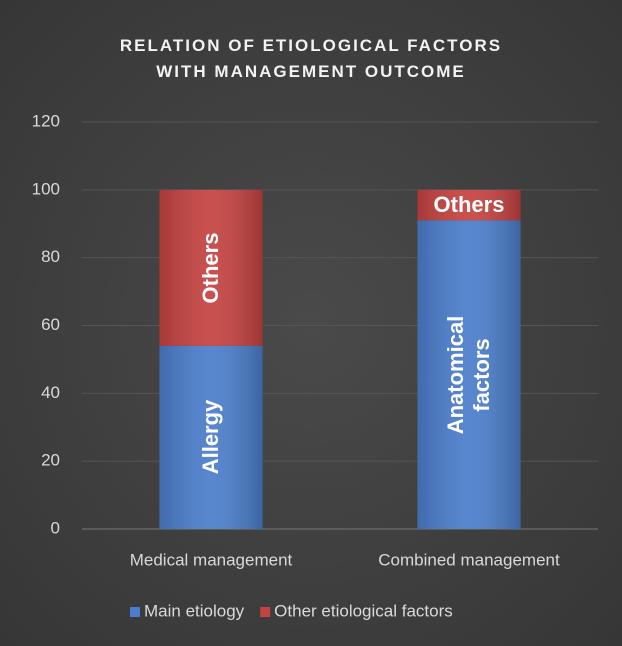 The image size is (622, 646). What do you see at coordinates (50, 256) in the screenshot?
I see `y-tick-label: 80` at bounding box center [50, 256].